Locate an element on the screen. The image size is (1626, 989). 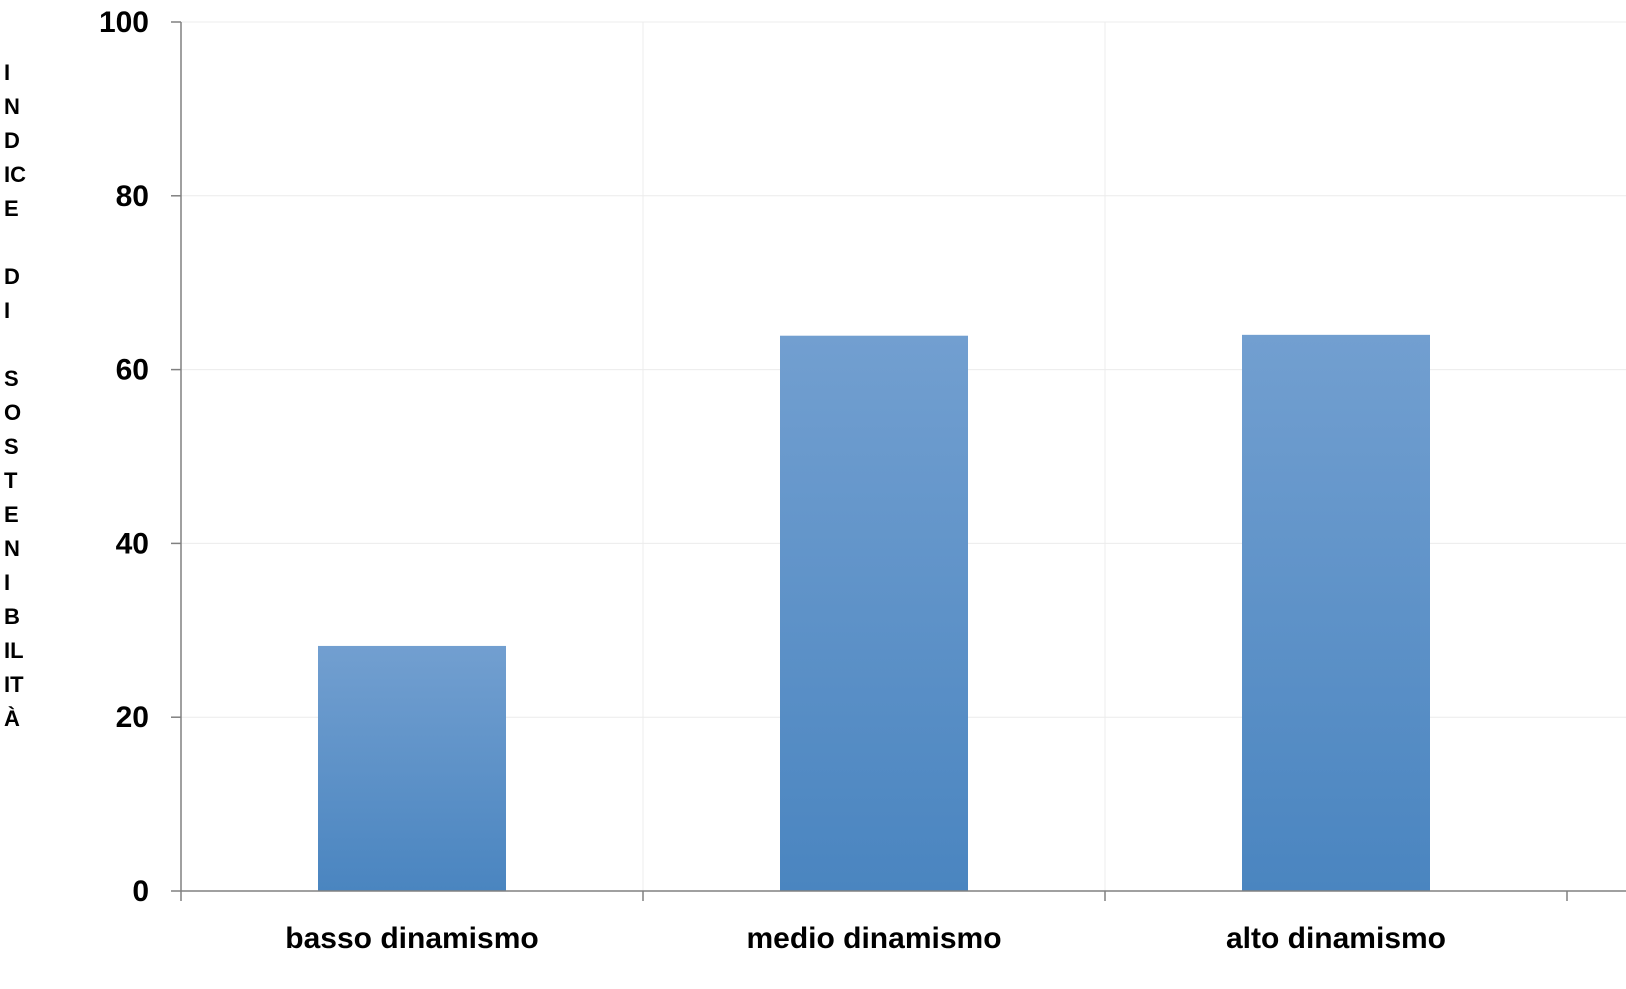
x-tick-label-0: basso dinamismo is located at coordinates (411, 938).